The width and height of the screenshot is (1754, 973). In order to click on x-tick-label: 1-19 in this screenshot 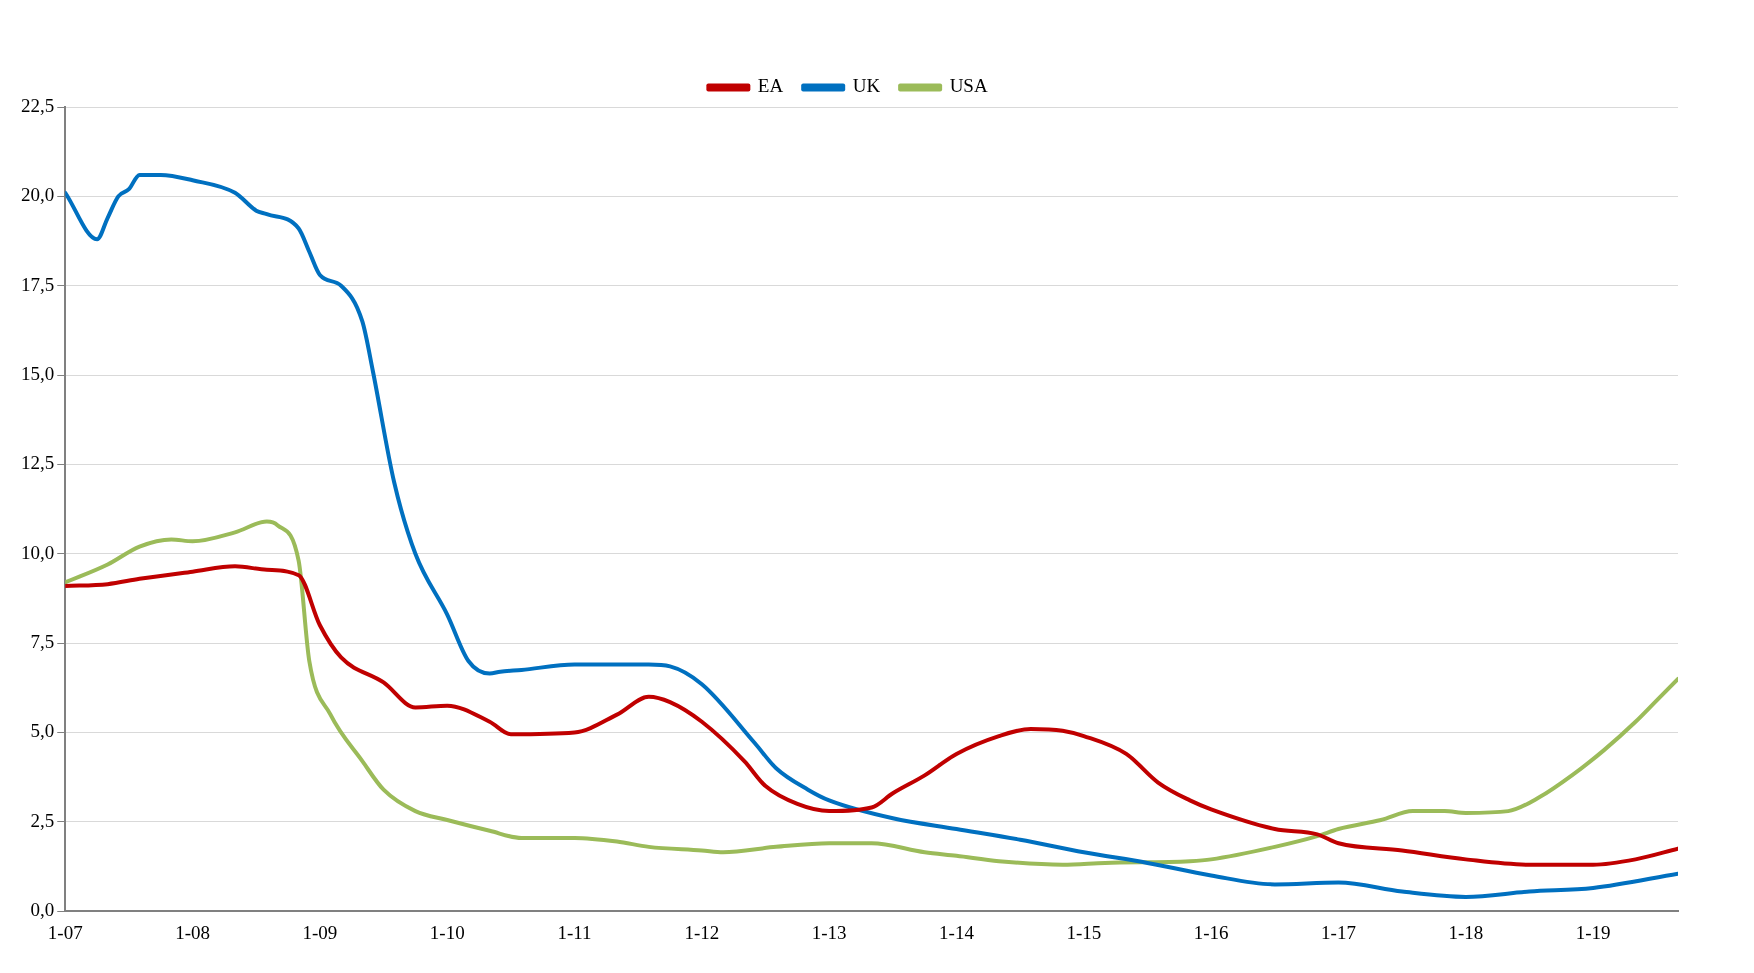, I will do `click(1593, 932)`.